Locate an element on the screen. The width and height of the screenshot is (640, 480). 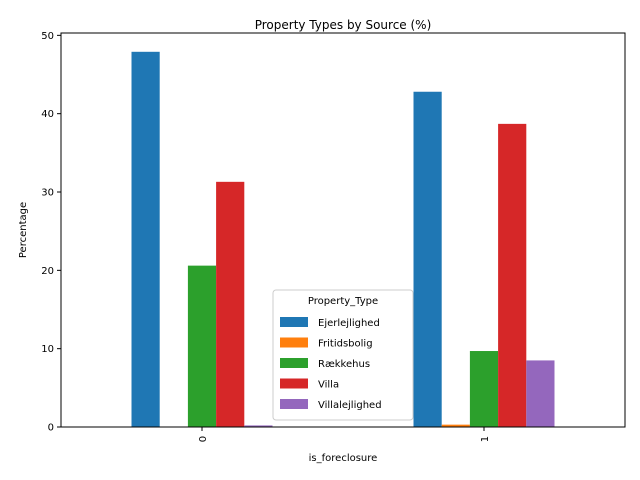
x-tick-label: 0 is located at coordinates (203, 439).